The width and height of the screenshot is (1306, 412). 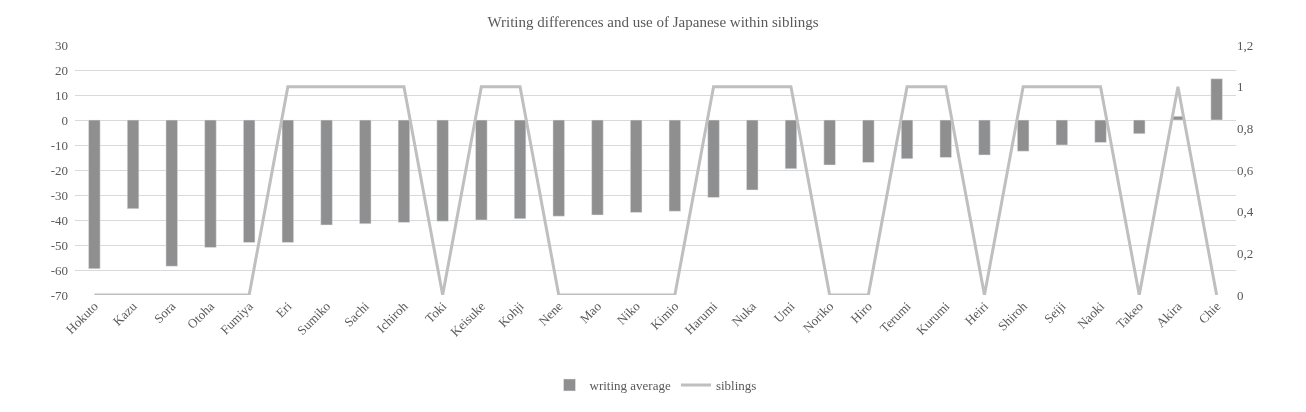 I want to click on y-tick-label: 10, so click(x=61, y=95).